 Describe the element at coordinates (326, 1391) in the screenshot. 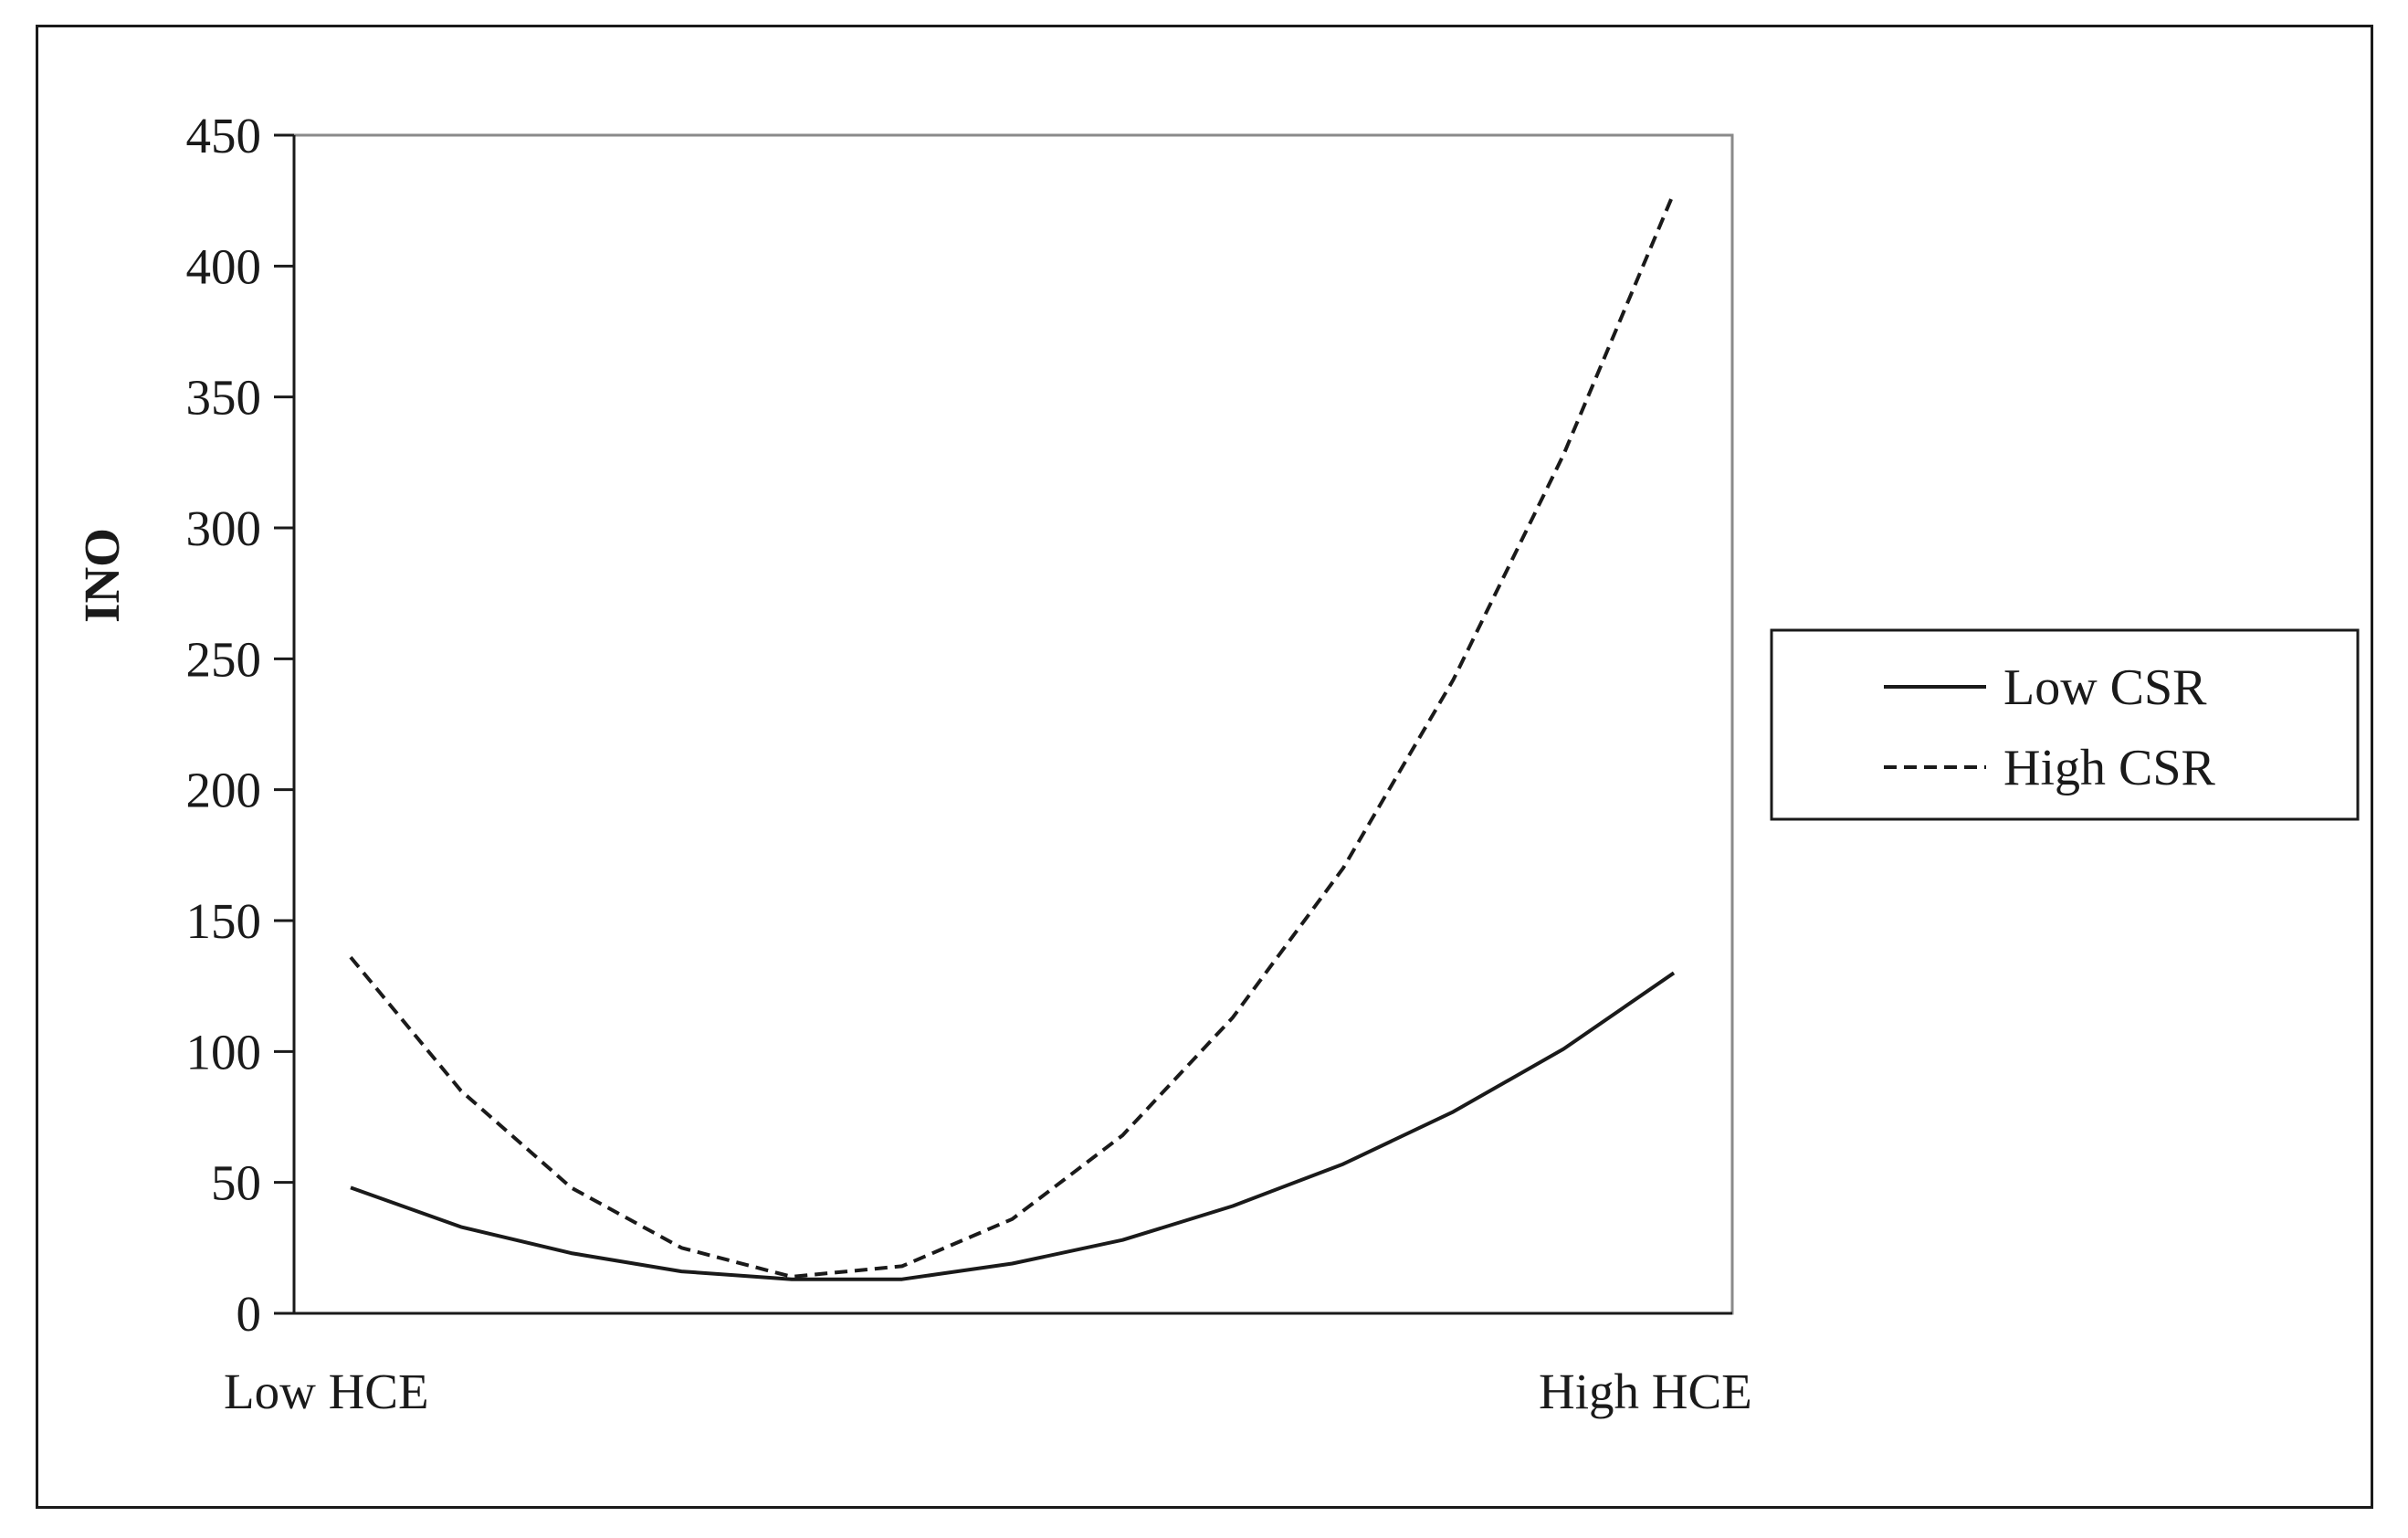

I see `x-tick-label-low: Low HCE` at that location.